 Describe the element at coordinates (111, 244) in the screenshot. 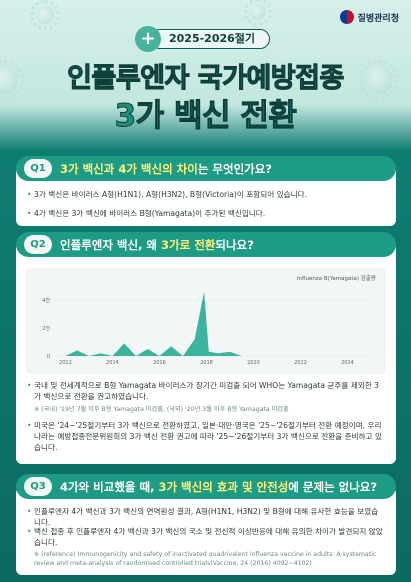

I see `q2-question-pre: 인플루엔자 백신, 왜` at that location.